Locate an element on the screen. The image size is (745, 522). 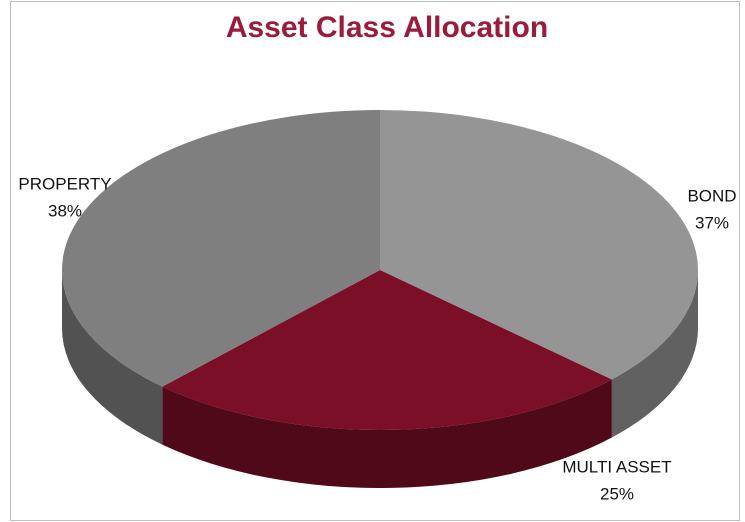
slice-label: PROPERTY is located at coordinates (64, 183).